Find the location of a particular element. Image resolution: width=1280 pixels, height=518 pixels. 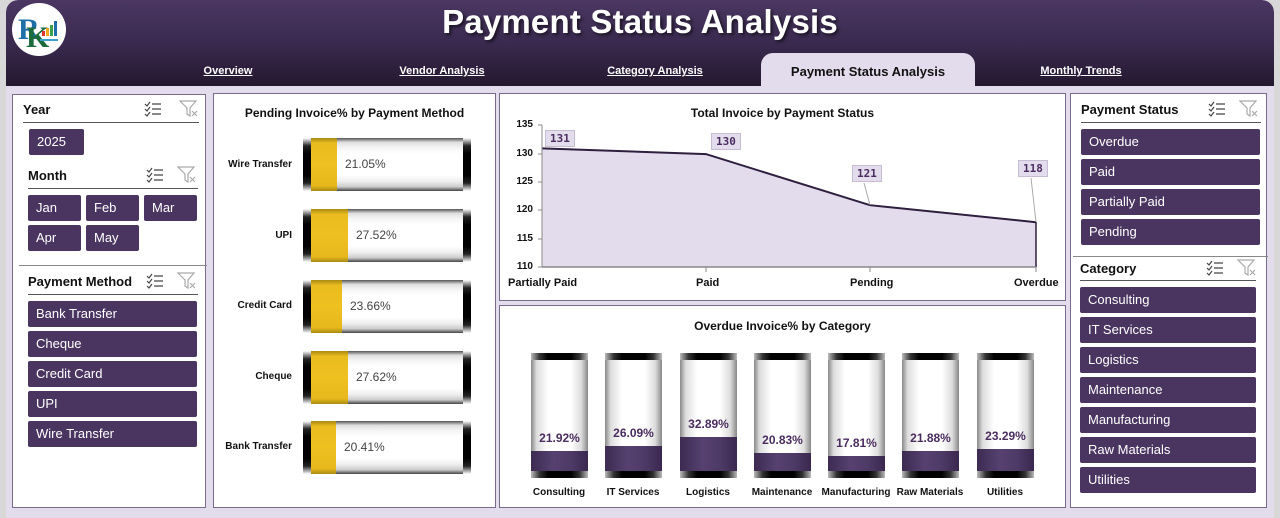

x-category: Pending is located at coordinates (872, 283).